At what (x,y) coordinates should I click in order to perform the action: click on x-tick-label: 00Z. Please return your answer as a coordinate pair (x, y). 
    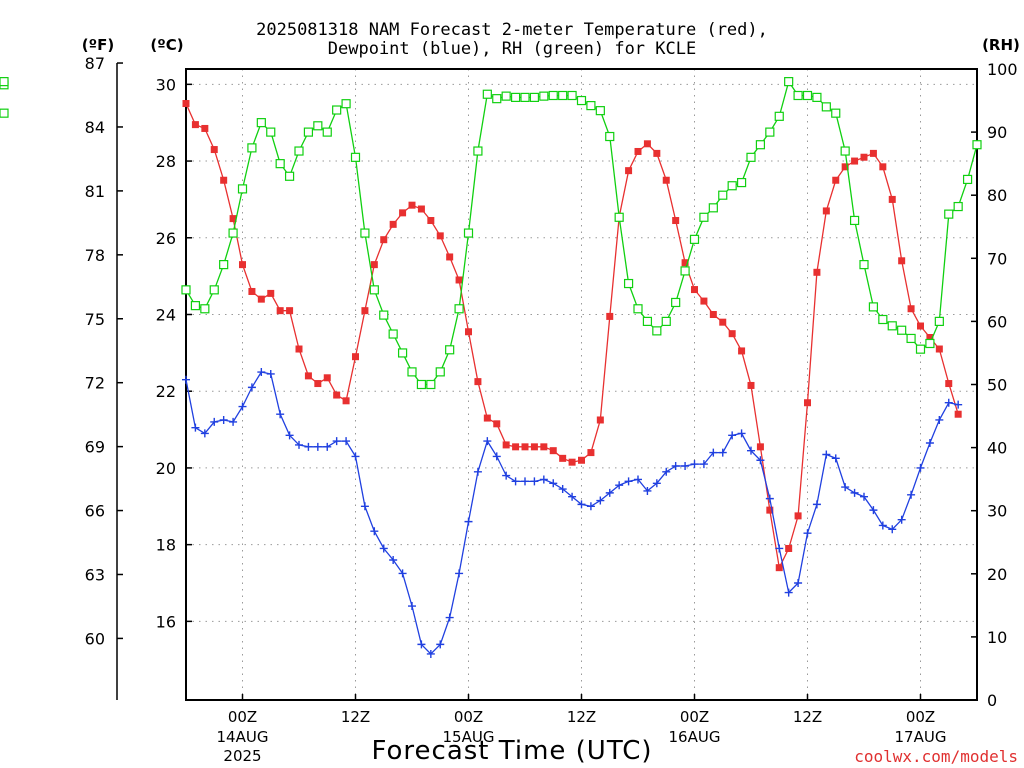
    Looking at the image, I should click on (920, 717).